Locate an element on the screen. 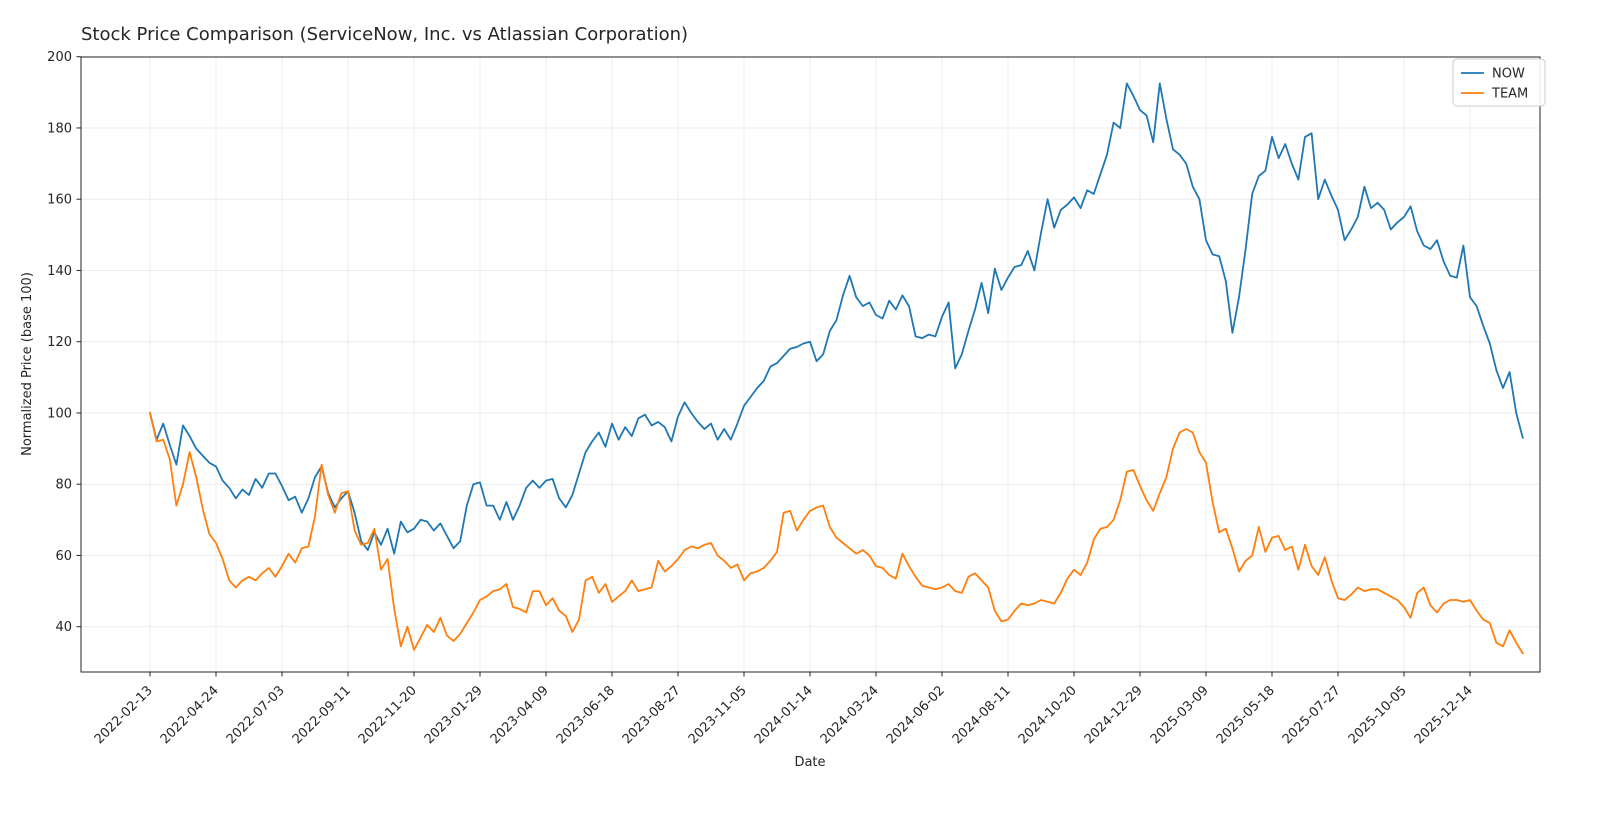  x-tick-label: 2024-06-02 is located at coordinates (916, 715).